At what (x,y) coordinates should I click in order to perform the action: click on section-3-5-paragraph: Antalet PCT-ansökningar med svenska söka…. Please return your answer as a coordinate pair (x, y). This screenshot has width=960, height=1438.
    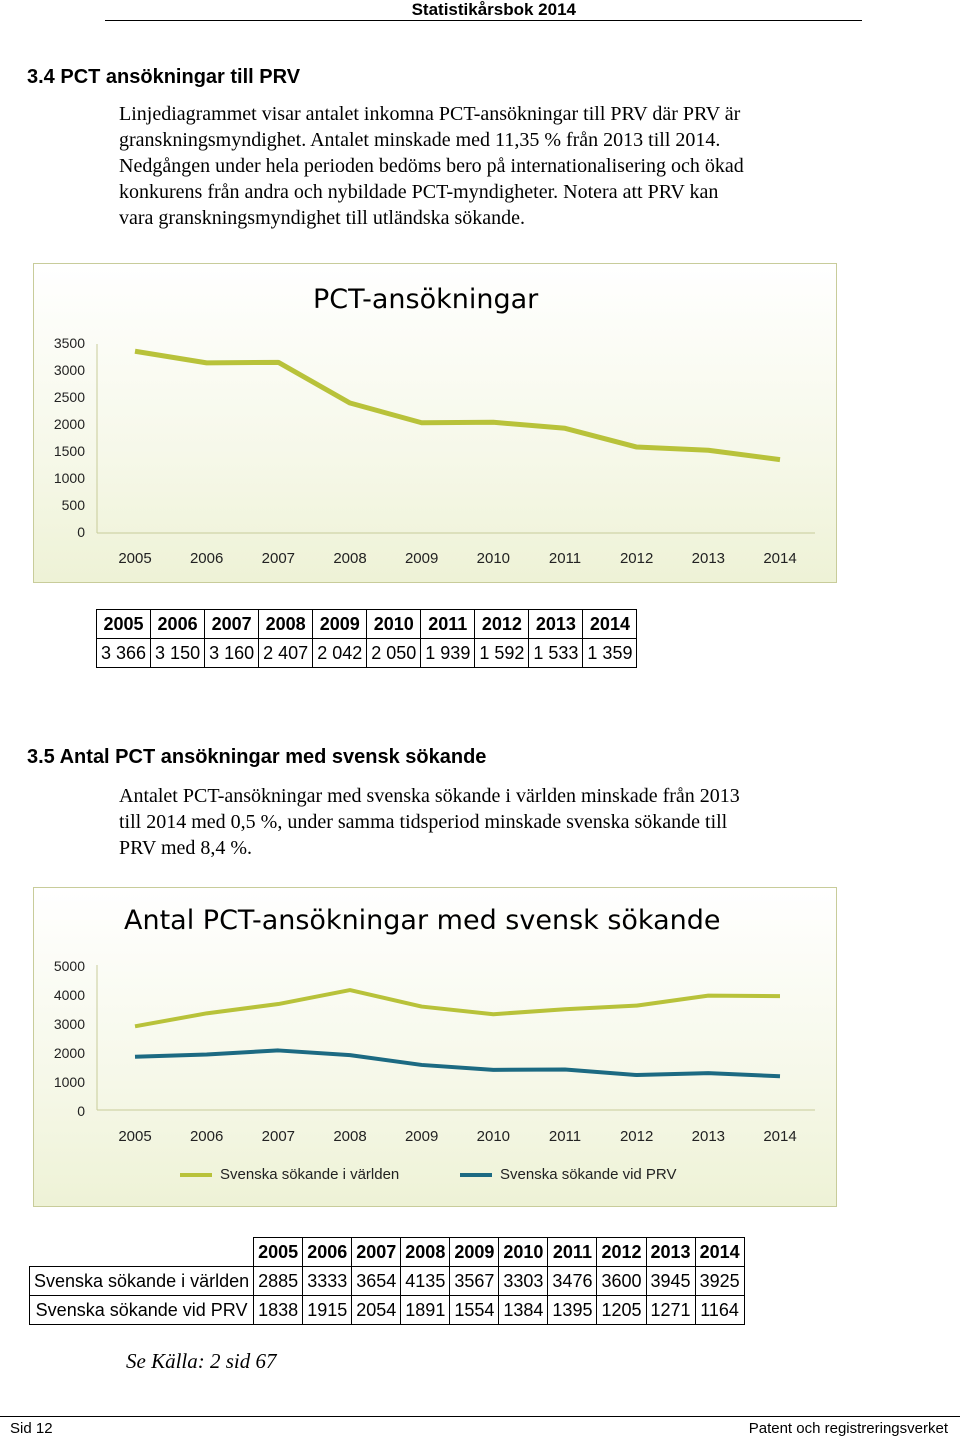
    Looking at the image, I should click on (429, 822).